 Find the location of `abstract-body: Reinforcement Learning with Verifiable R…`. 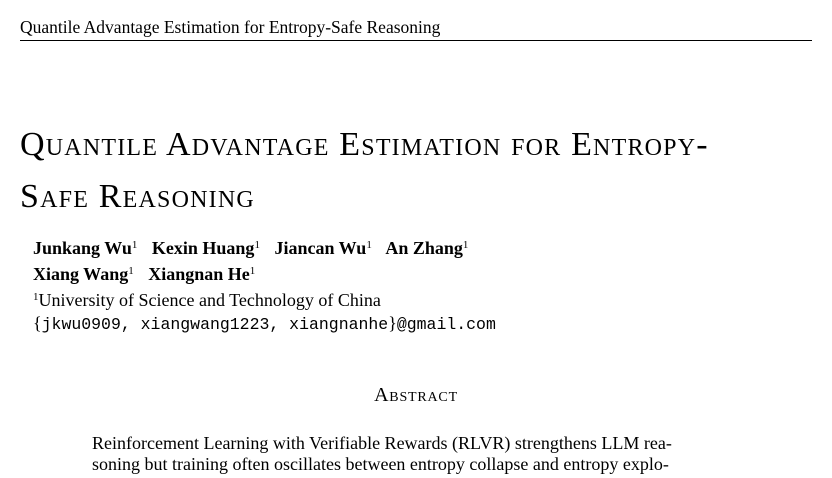

abstract-body: Reinforcement Learning with Verifiable R… is located at coordinates (418, 454).